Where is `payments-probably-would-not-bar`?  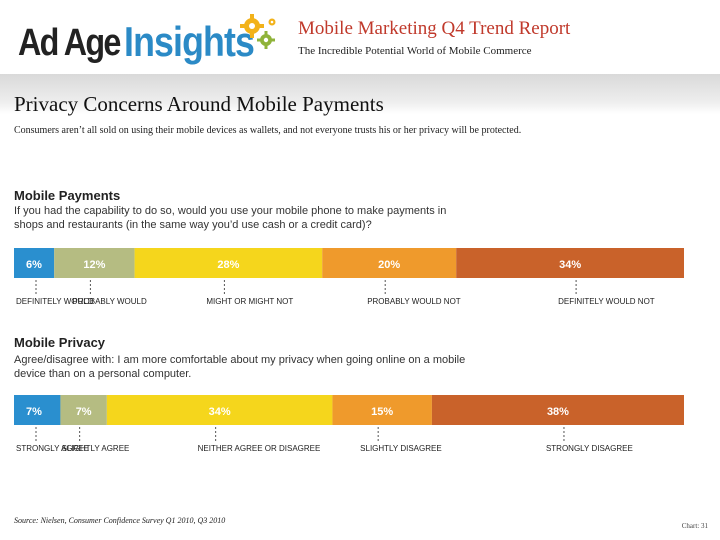
payments-probably-would-not-bar is located at coordinates (389, 263).